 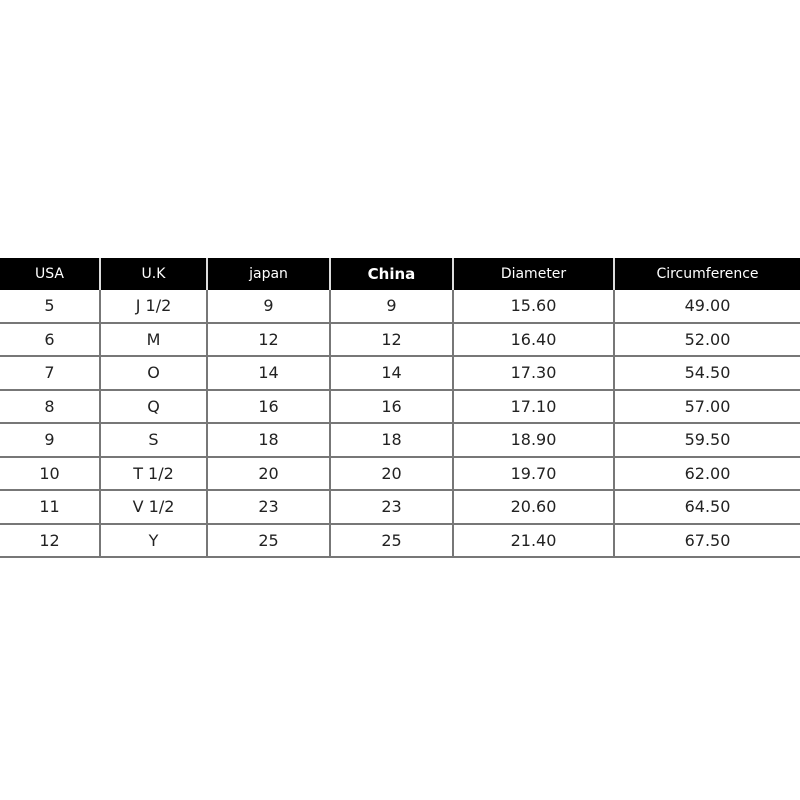 I want to click on header-uk: U.K, so click(x=153, y=274).